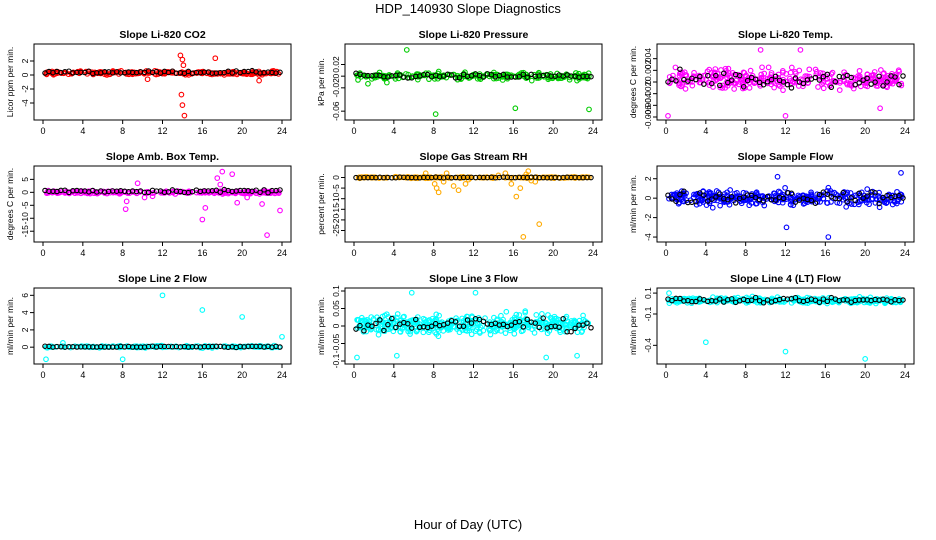 This screenshot has width=936, height=540. I want to click on x-tick-label: 12, so click(162, 131).